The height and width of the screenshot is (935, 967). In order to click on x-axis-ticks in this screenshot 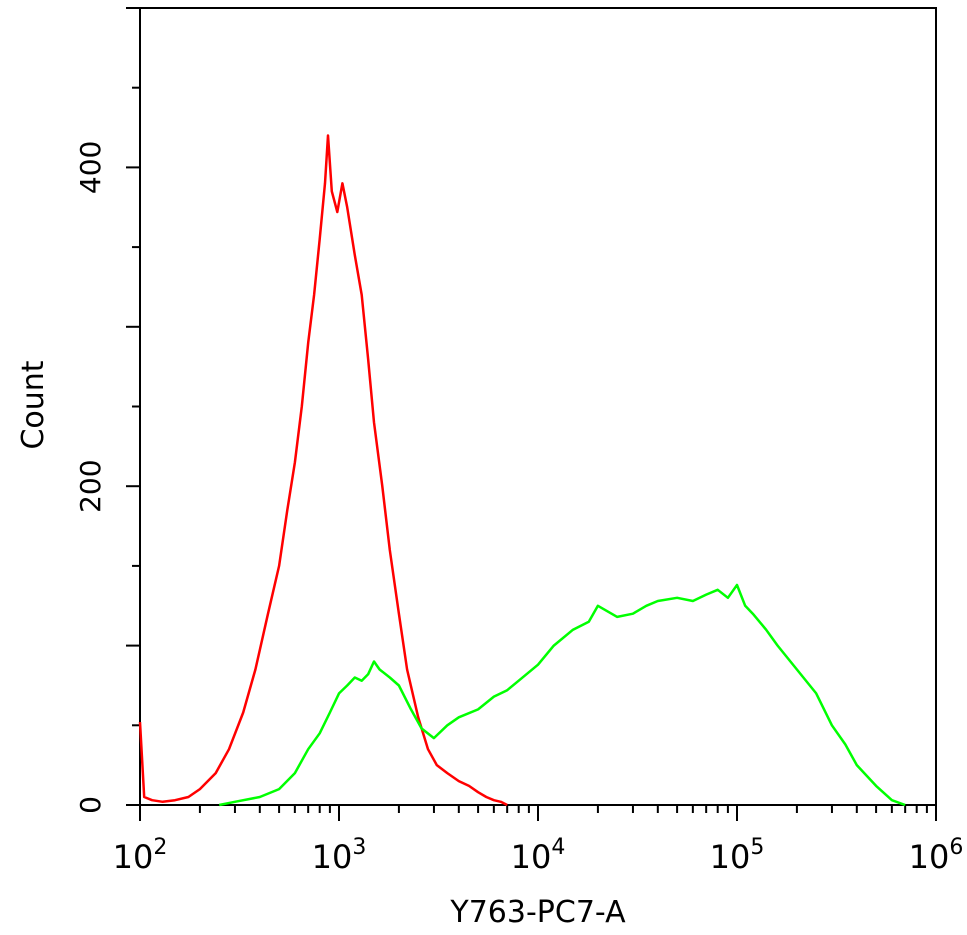, I will do `click(538, 813)`.